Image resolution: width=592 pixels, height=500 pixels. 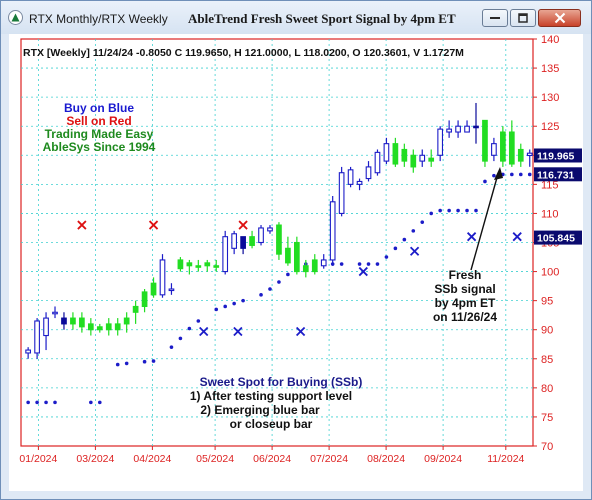 What do you see at coordinates (272, 459) in the screenshot?
I see `x-tick-label: 06/2024` at bounding box center [272, 459].